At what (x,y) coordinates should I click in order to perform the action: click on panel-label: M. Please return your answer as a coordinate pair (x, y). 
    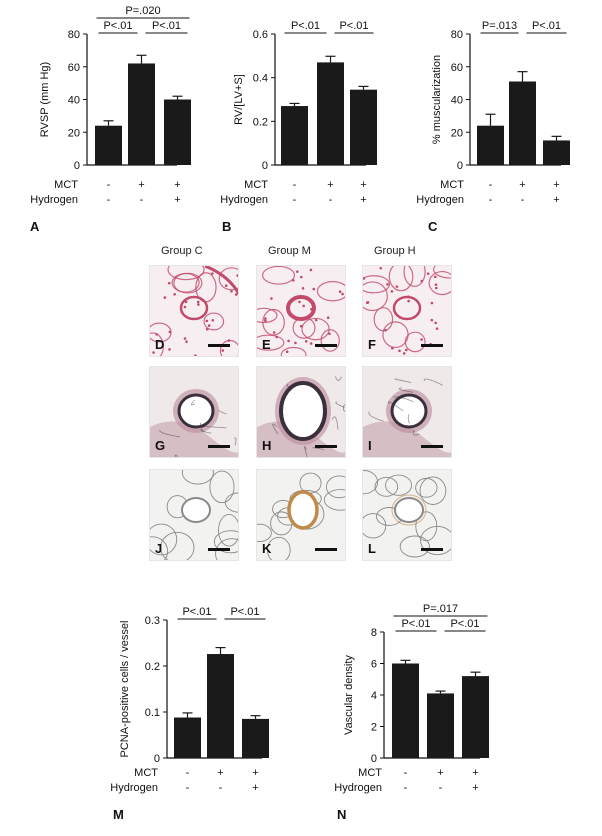
    Looking at the image, I should click on (118, 814).